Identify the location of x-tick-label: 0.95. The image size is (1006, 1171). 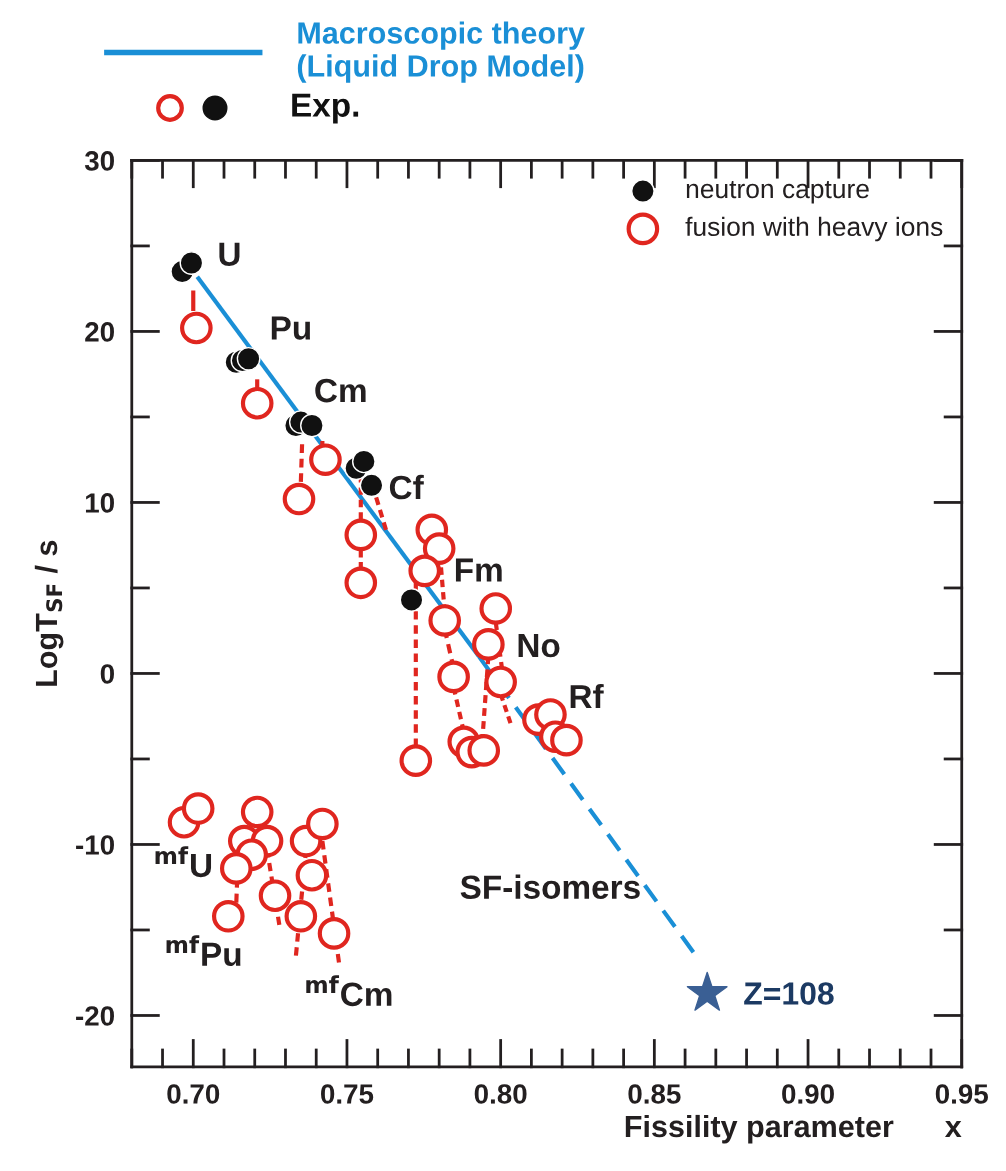
(961, 1094).